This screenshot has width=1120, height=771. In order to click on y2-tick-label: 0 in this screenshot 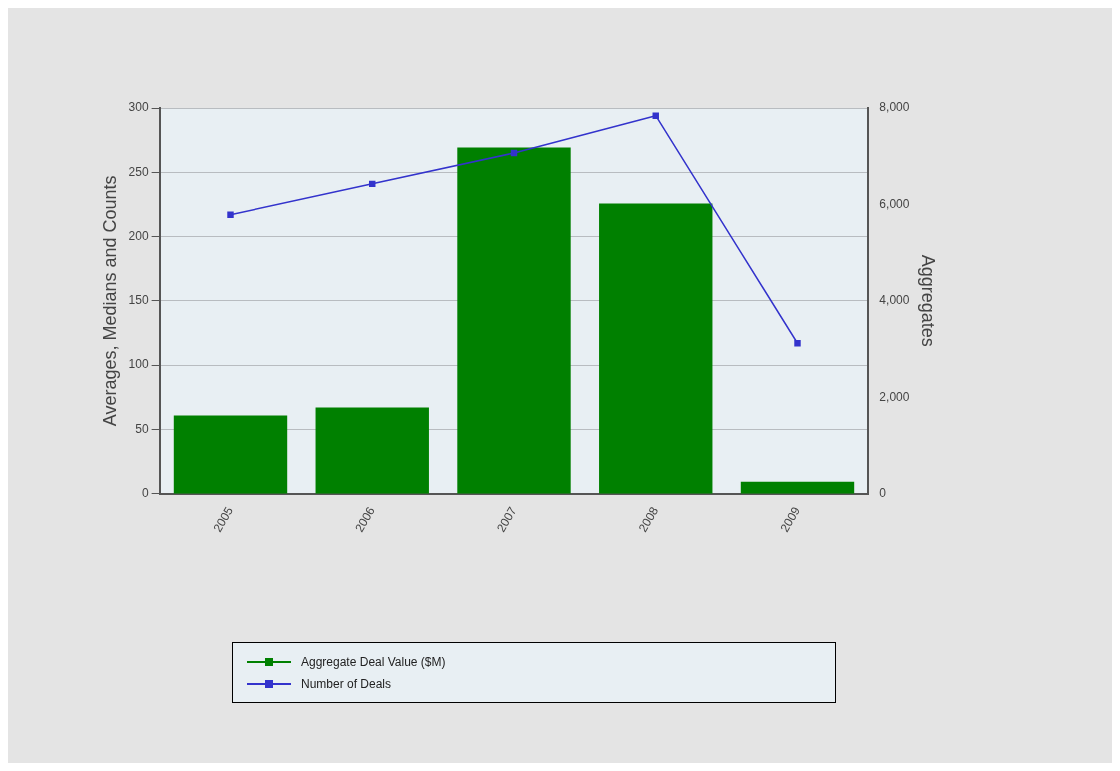, I will do `click(883, 492)`.